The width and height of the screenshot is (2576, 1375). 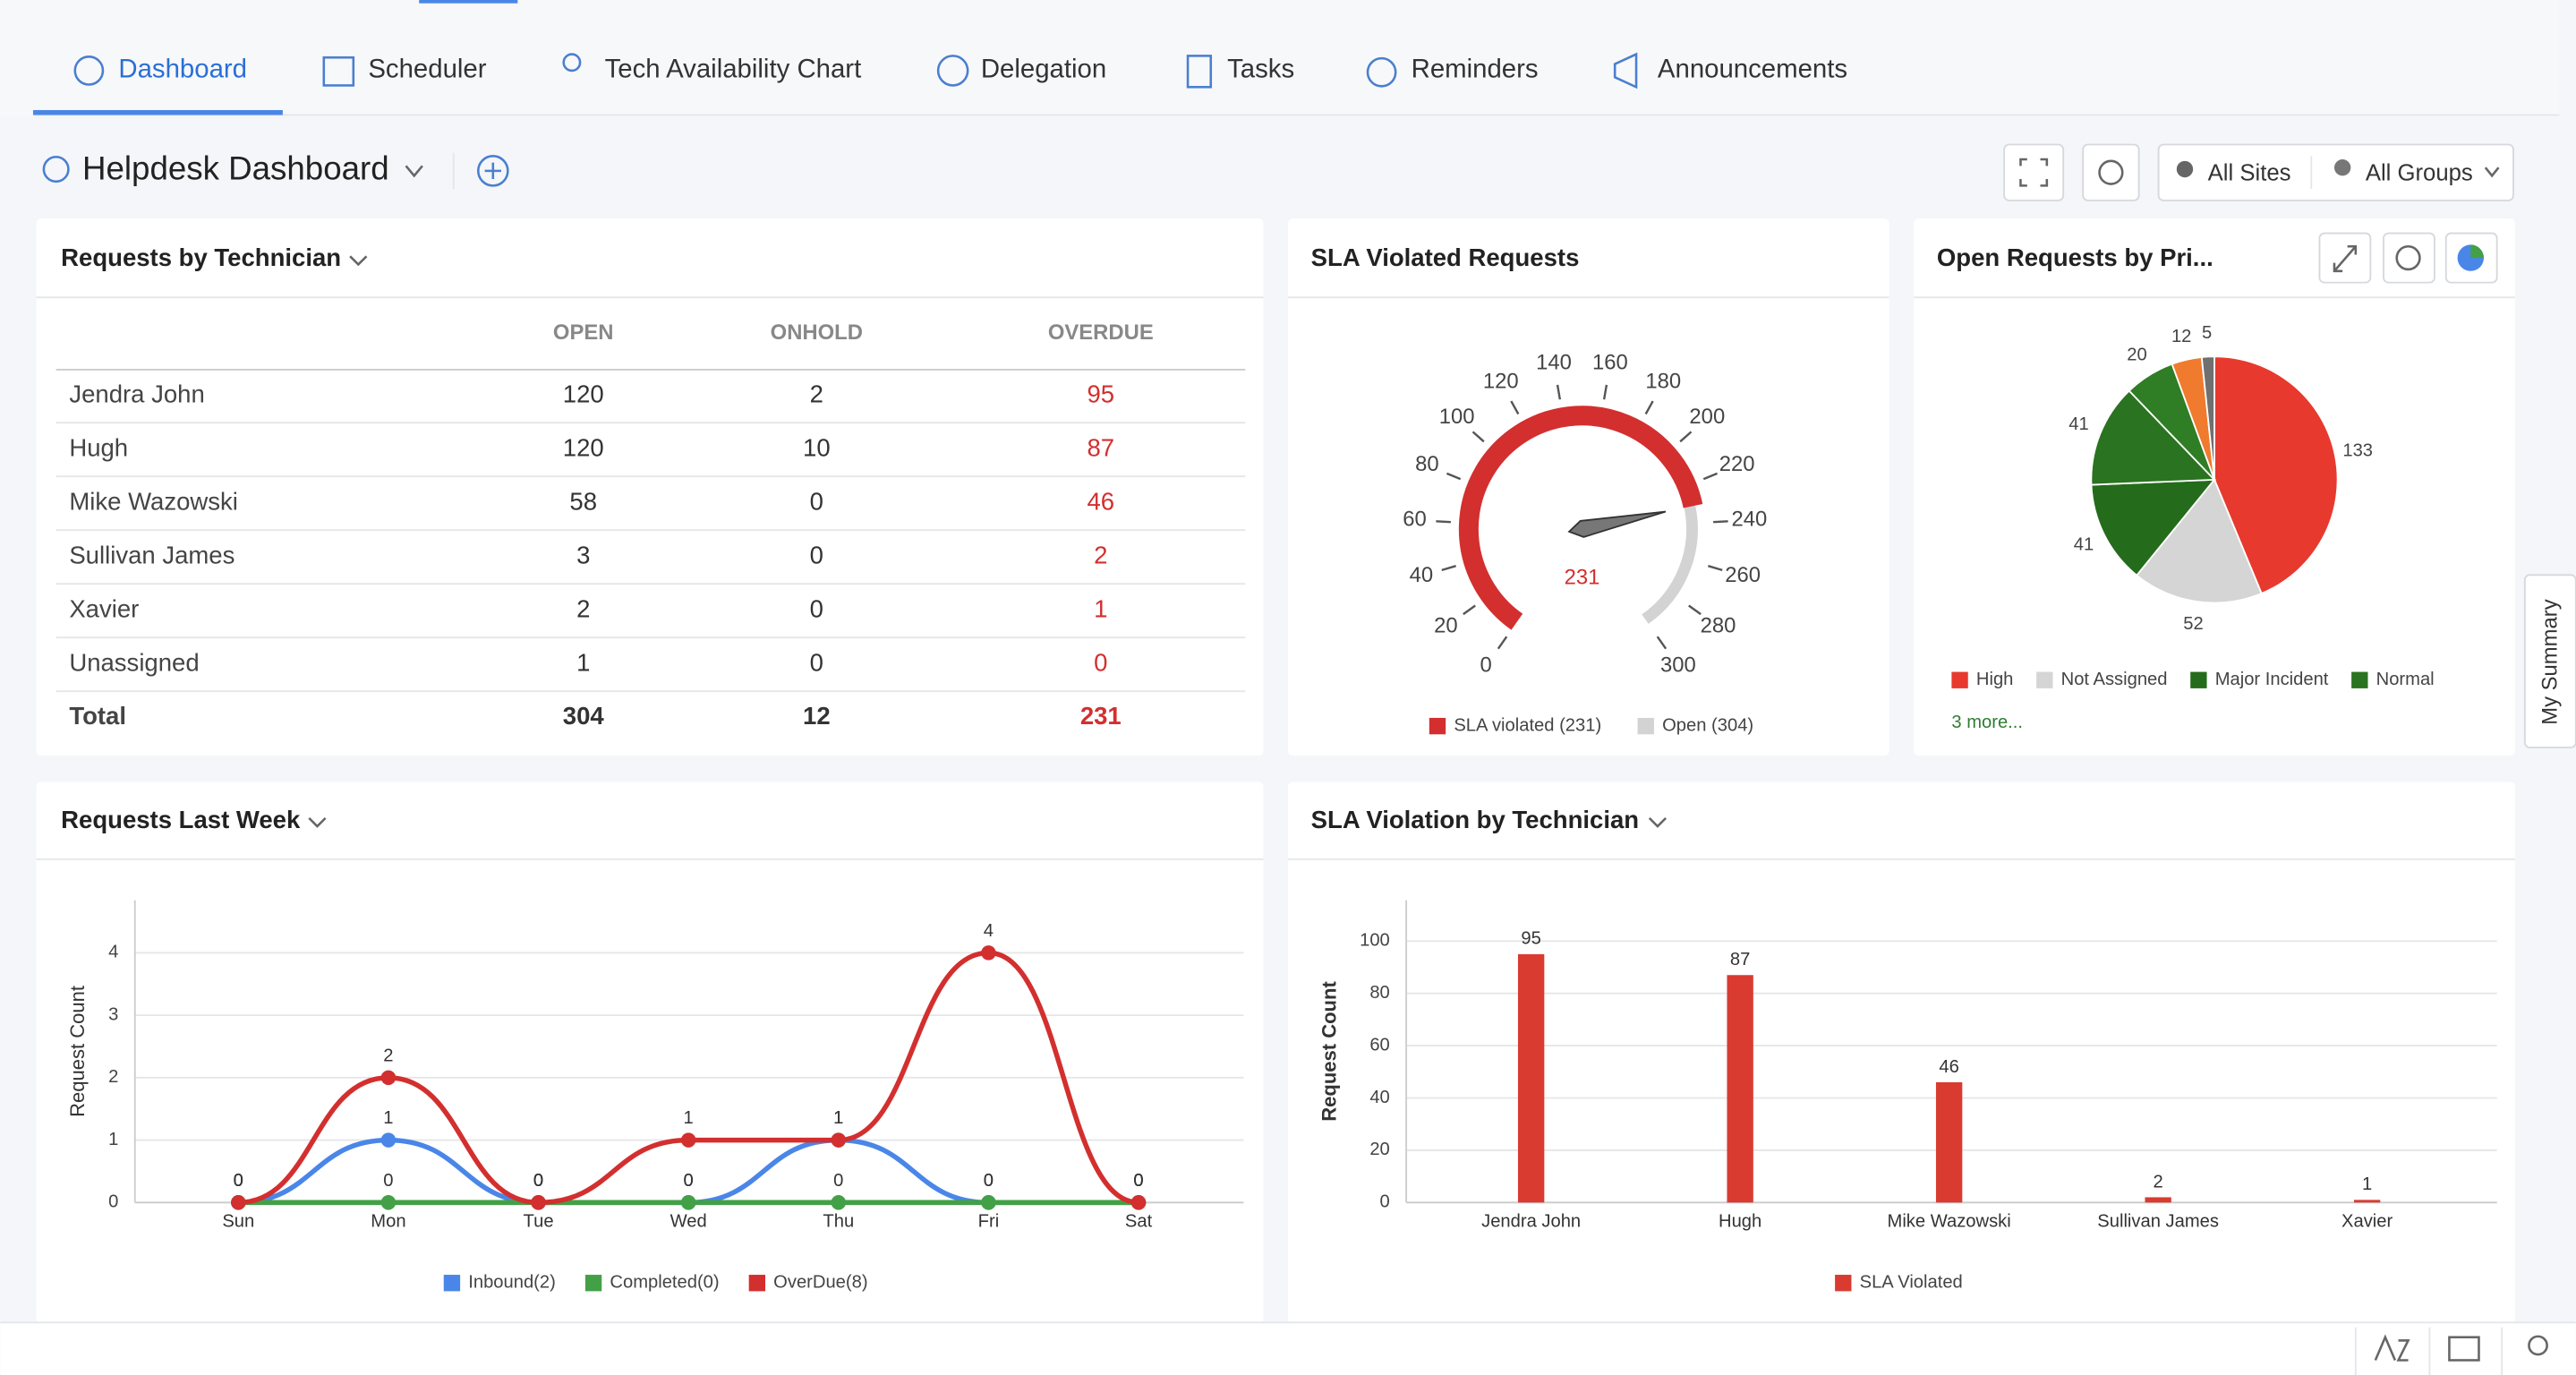 I want to click on sites-filter: All Sites, so click(x=2249, y=172).